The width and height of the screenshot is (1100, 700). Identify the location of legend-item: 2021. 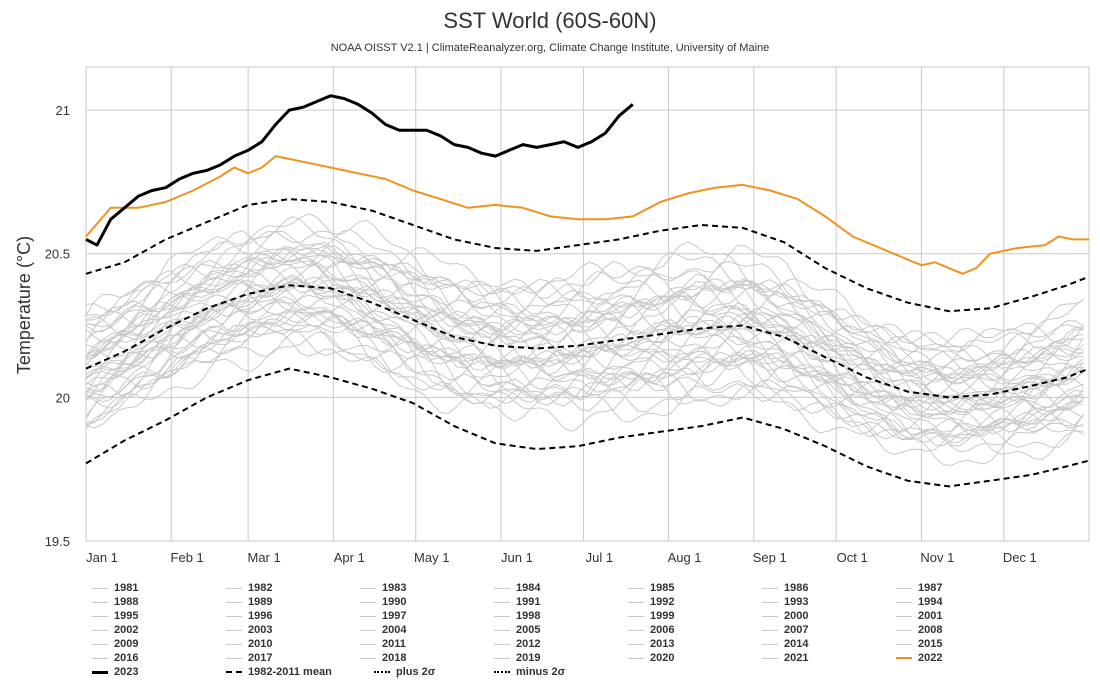
(785, 658).